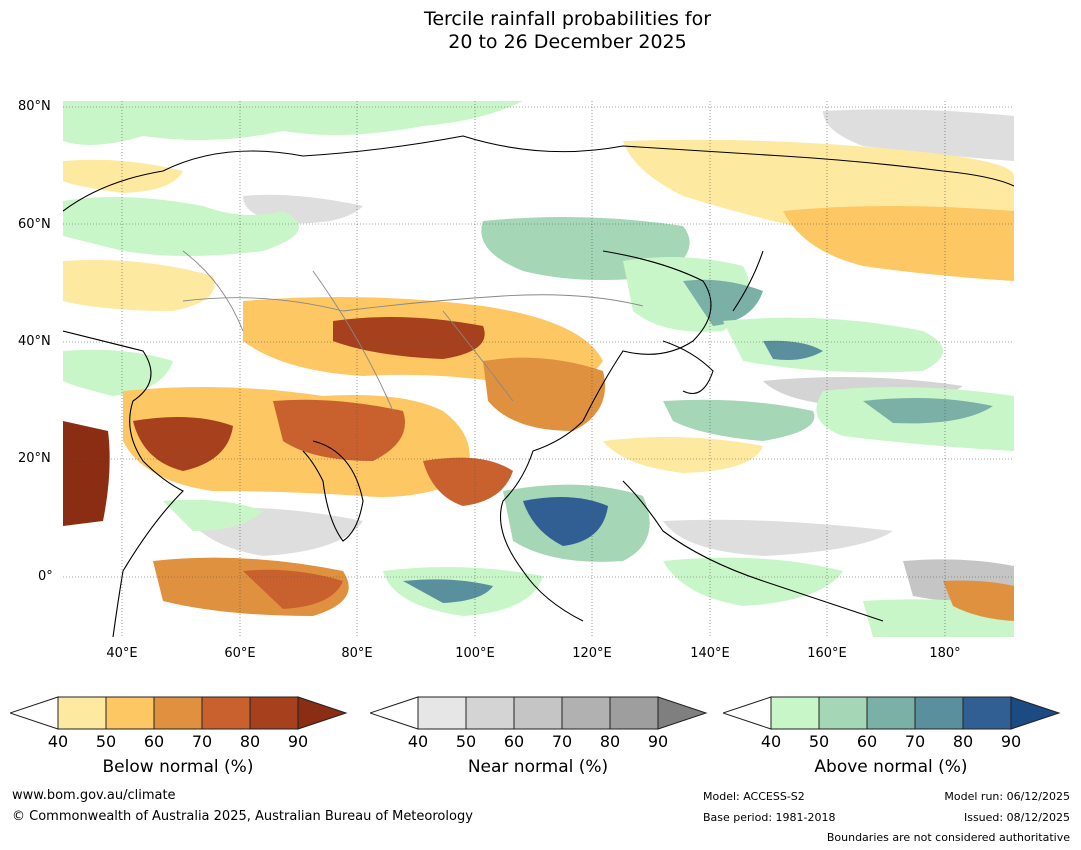 The height and width of the screenshot is (850, 1081). I want to click on lon-label-160e: 160°E, so click(827, 653).